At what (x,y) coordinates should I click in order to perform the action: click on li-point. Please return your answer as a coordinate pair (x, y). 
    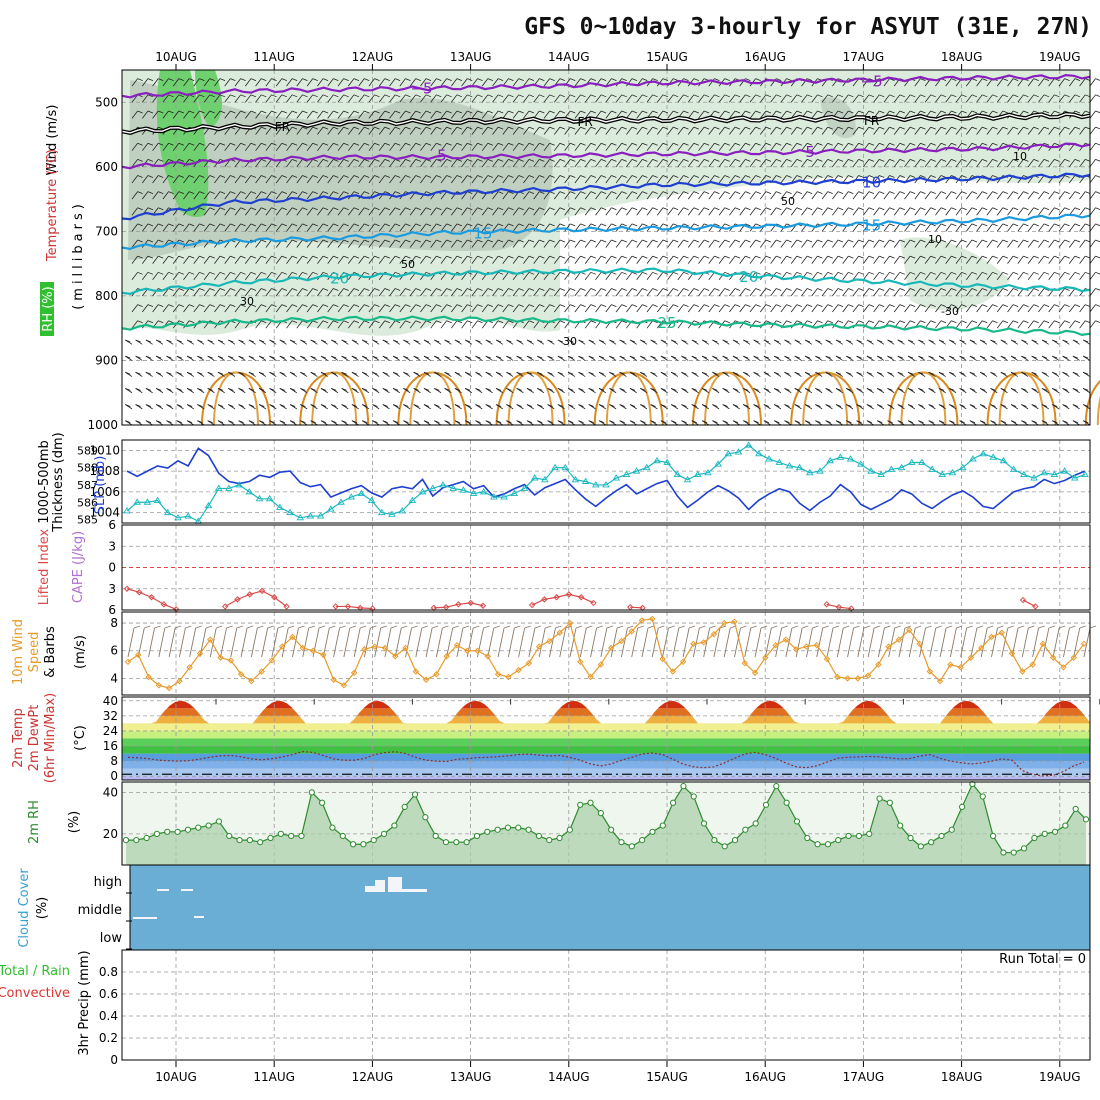
    Looking at the image, I should click on (262, 591).